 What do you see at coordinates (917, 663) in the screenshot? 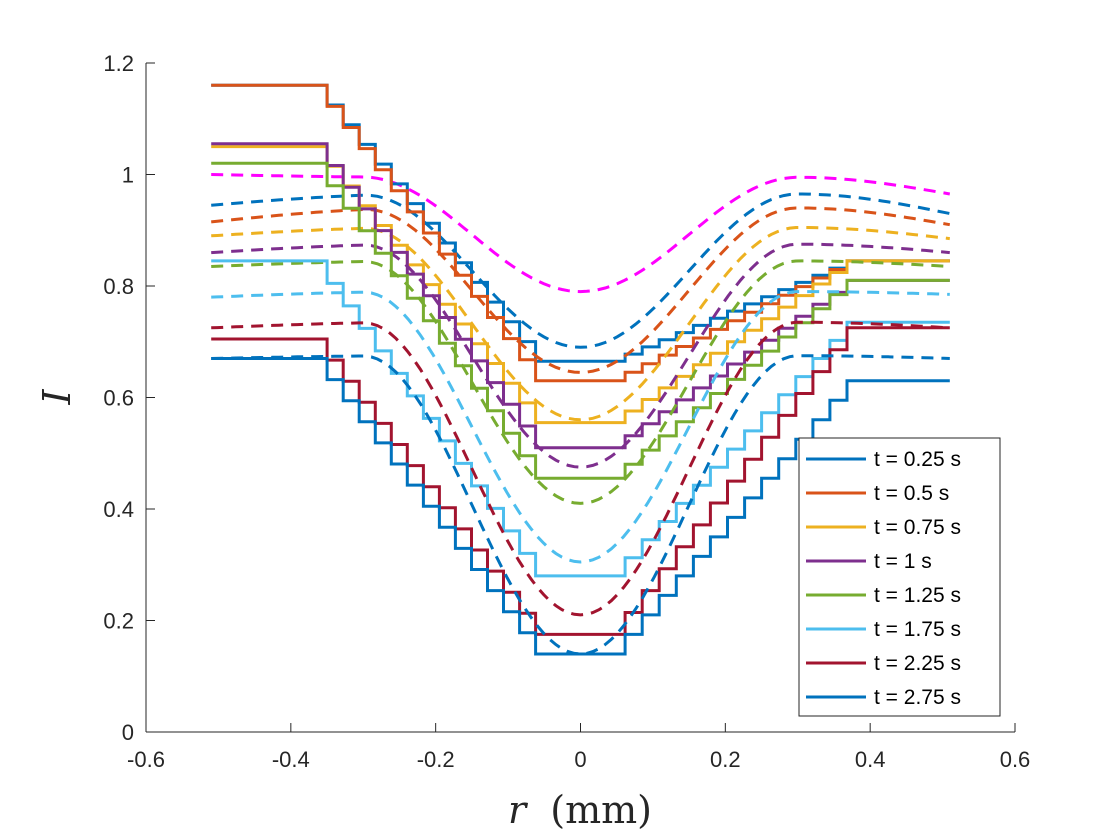
I see `legend-label: t = 2.25 s` at bounding box center [917, 663].